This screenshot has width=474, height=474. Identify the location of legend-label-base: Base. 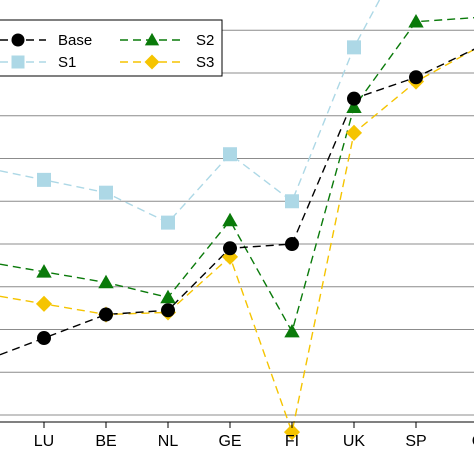
(75, 40).